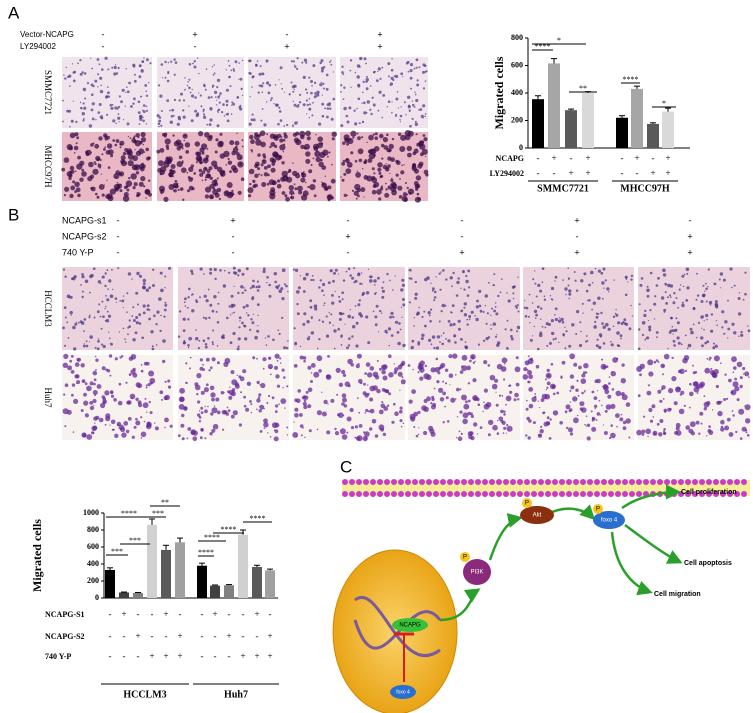 This screenshot has height=713, width=753. Describe the element at coordinates (583, 494) in the screenshot. I see `bead` at that location.